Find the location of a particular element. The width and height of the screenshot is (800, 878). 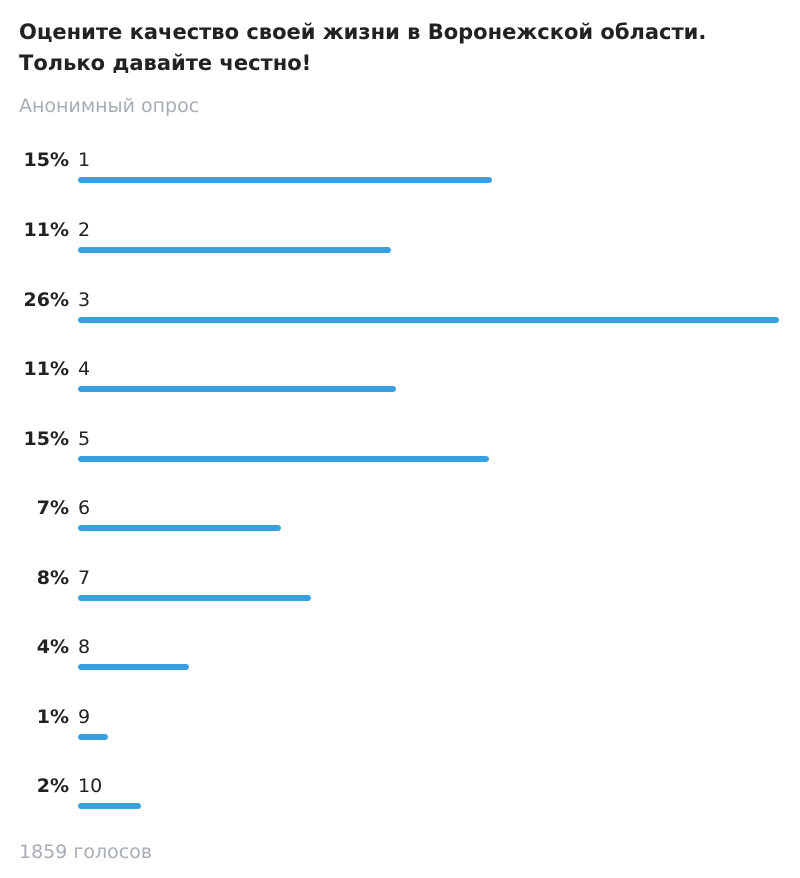

poll-type-label: Анонимный опрос is located at coordinates (109, 106).